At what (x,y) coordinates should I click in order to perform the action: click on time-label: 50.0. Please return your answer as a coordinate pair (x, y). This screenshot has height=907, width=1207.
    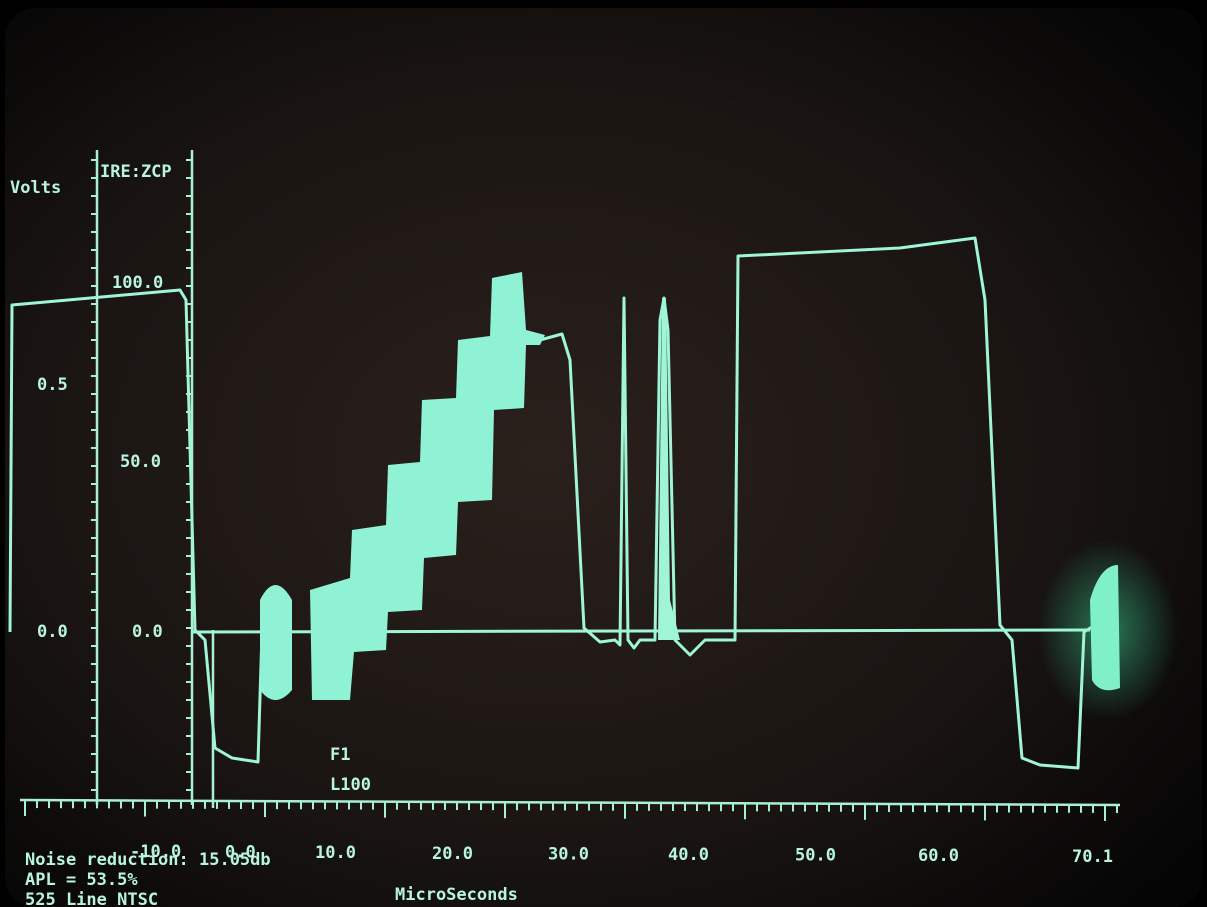
    Looking at the image, I should click on (815, 856).